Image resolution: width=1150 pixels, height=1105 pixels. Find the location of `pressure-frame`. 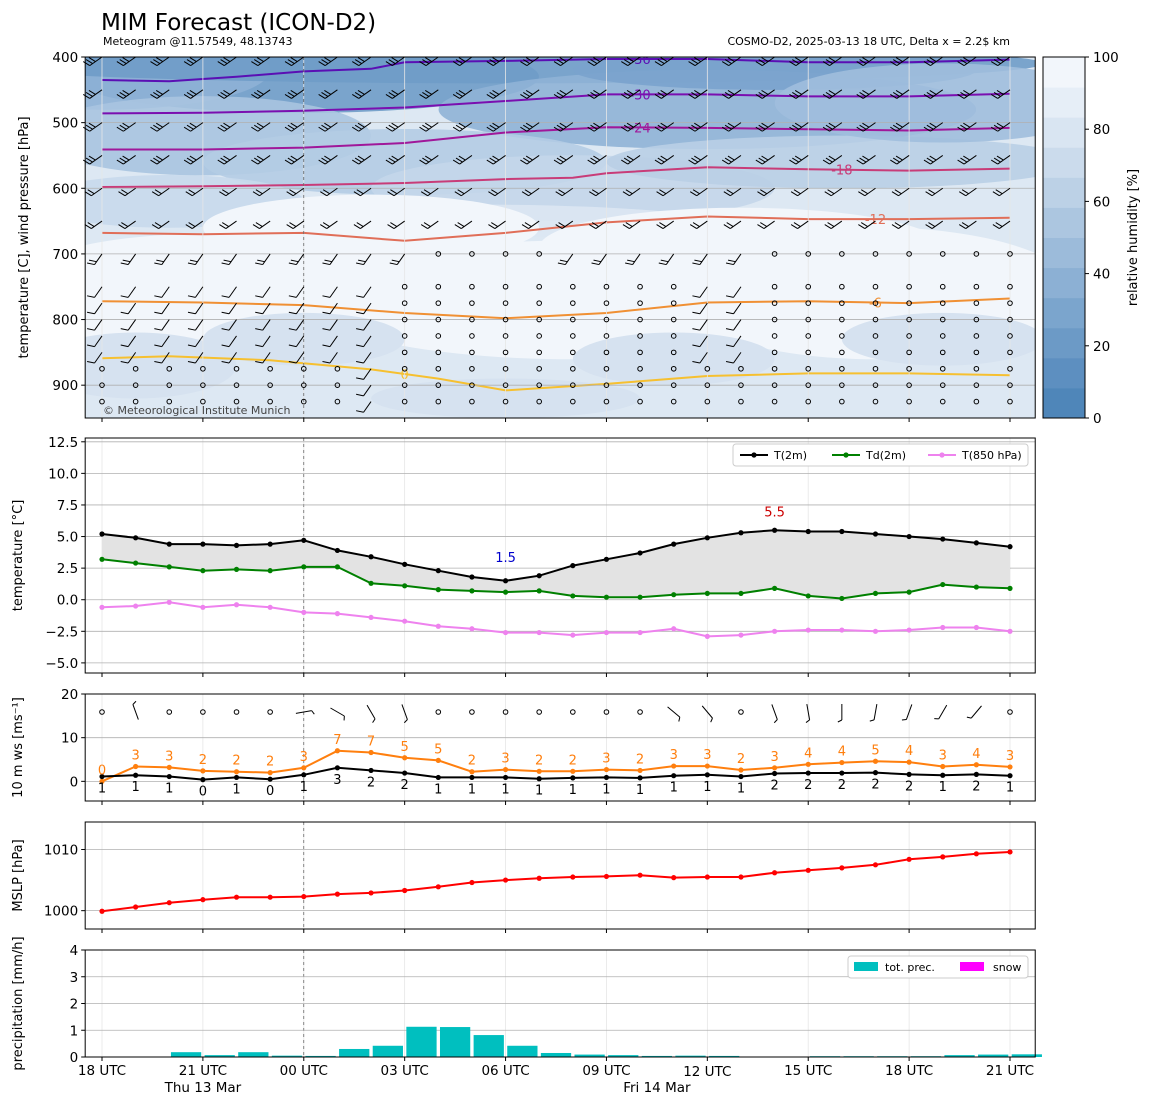

pressure-frame is located at coordinates (560, 875).